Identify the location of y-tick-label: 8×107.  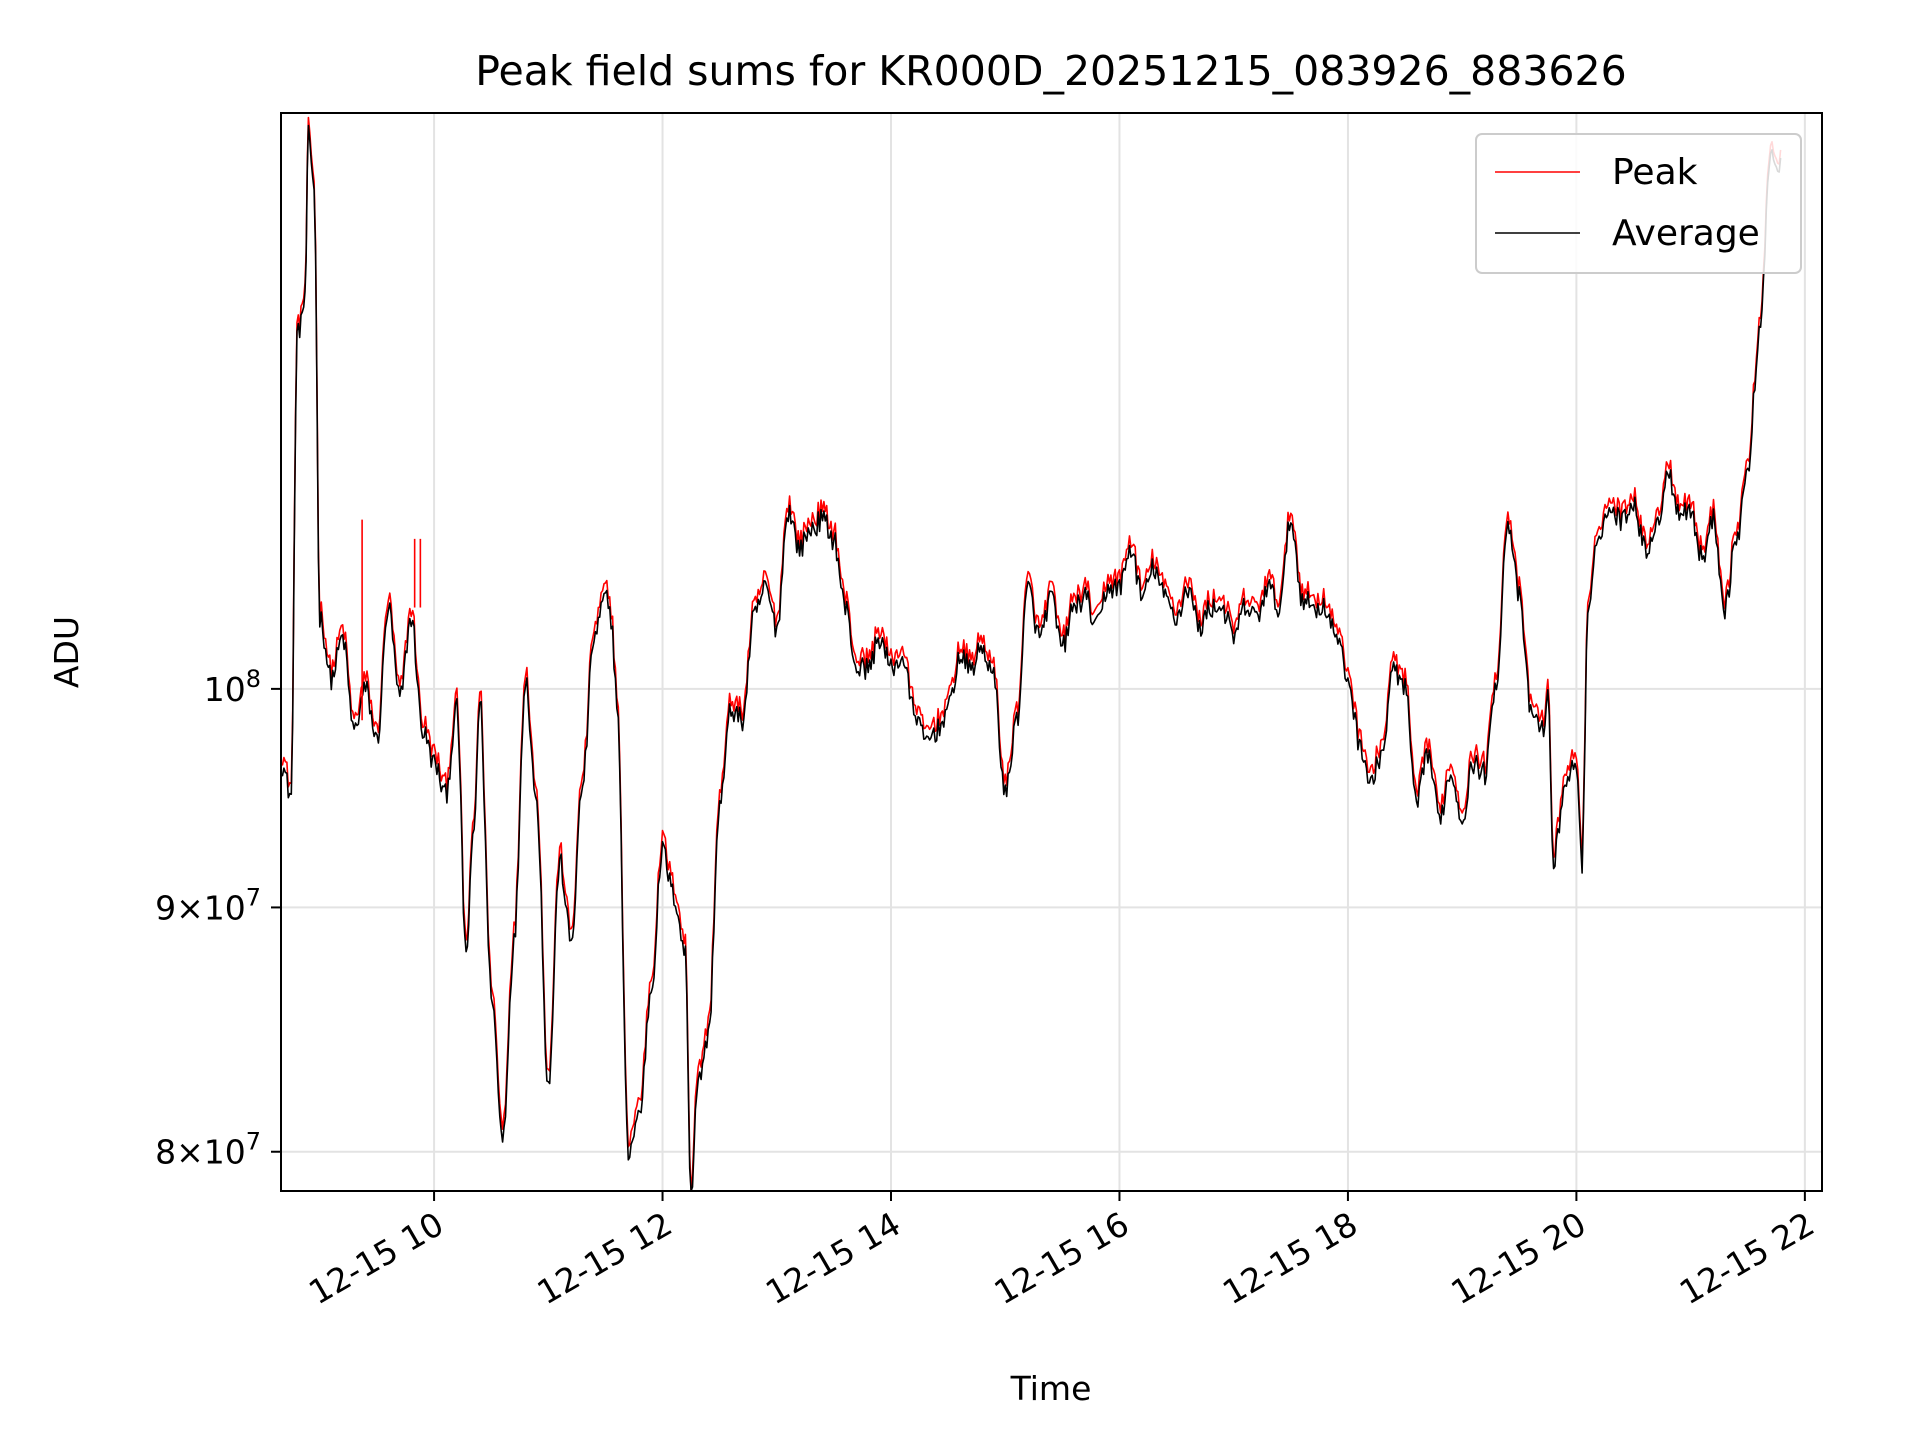
(208, 1150).